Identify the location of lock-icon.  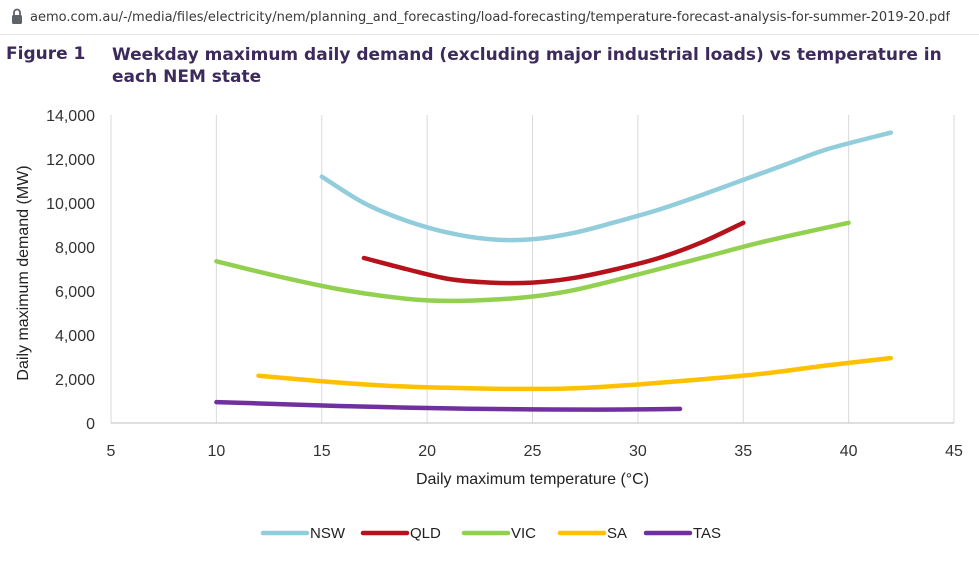
(17, 16).